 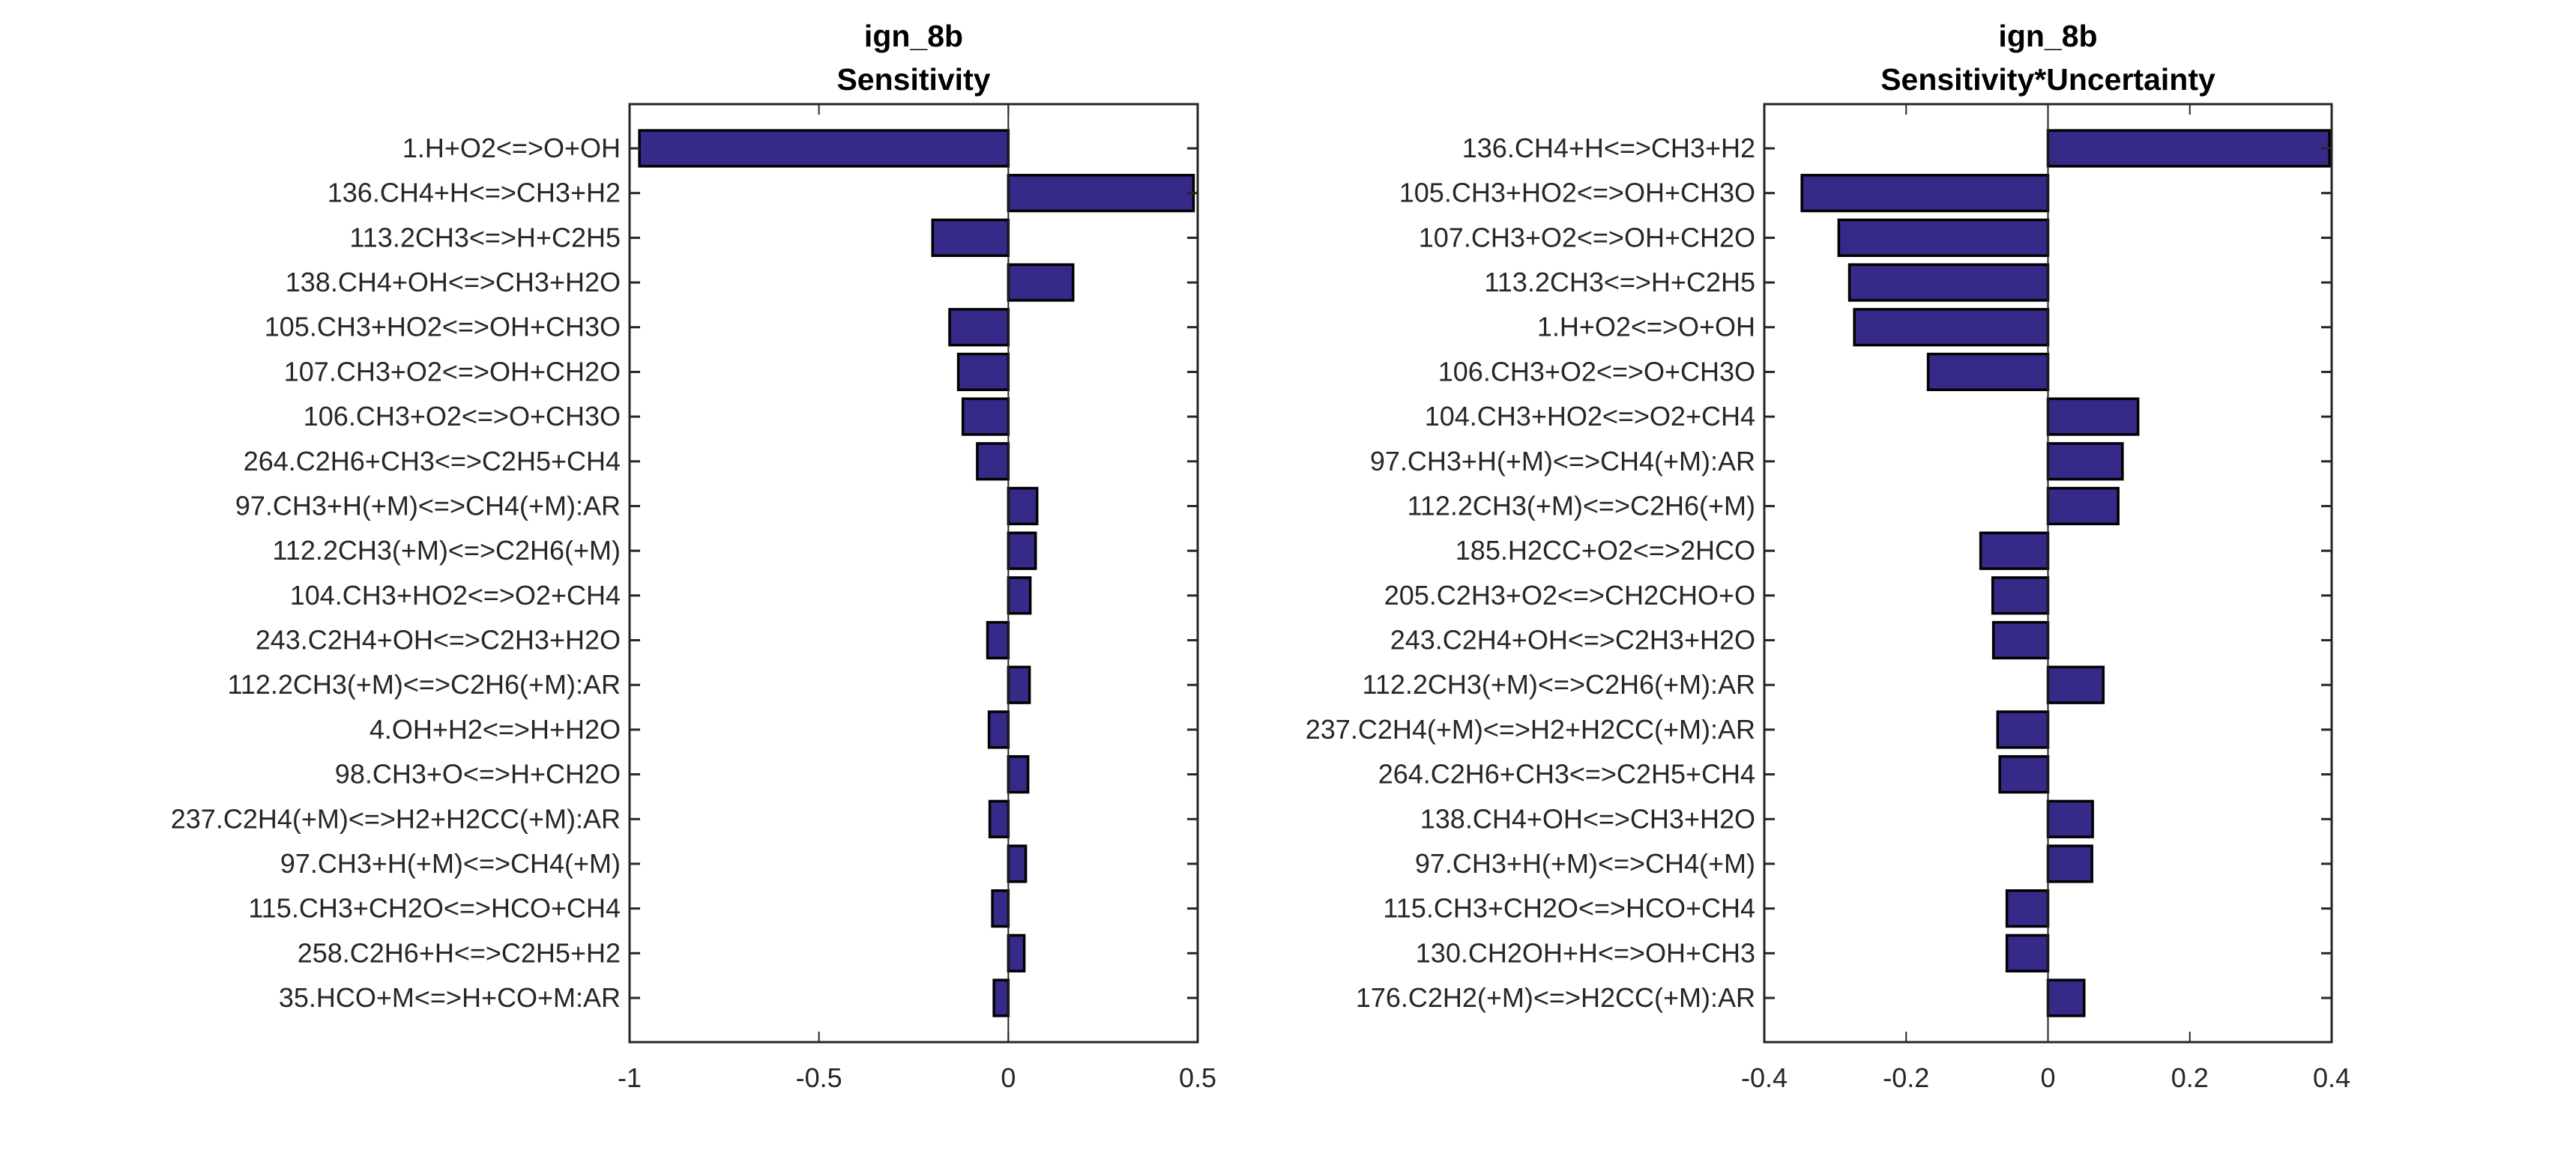 What do you see at coordinates (1764, 1077) in the screenshot?
I see `x-tick-label: -0.4` at bounding box center [1764, 1077].